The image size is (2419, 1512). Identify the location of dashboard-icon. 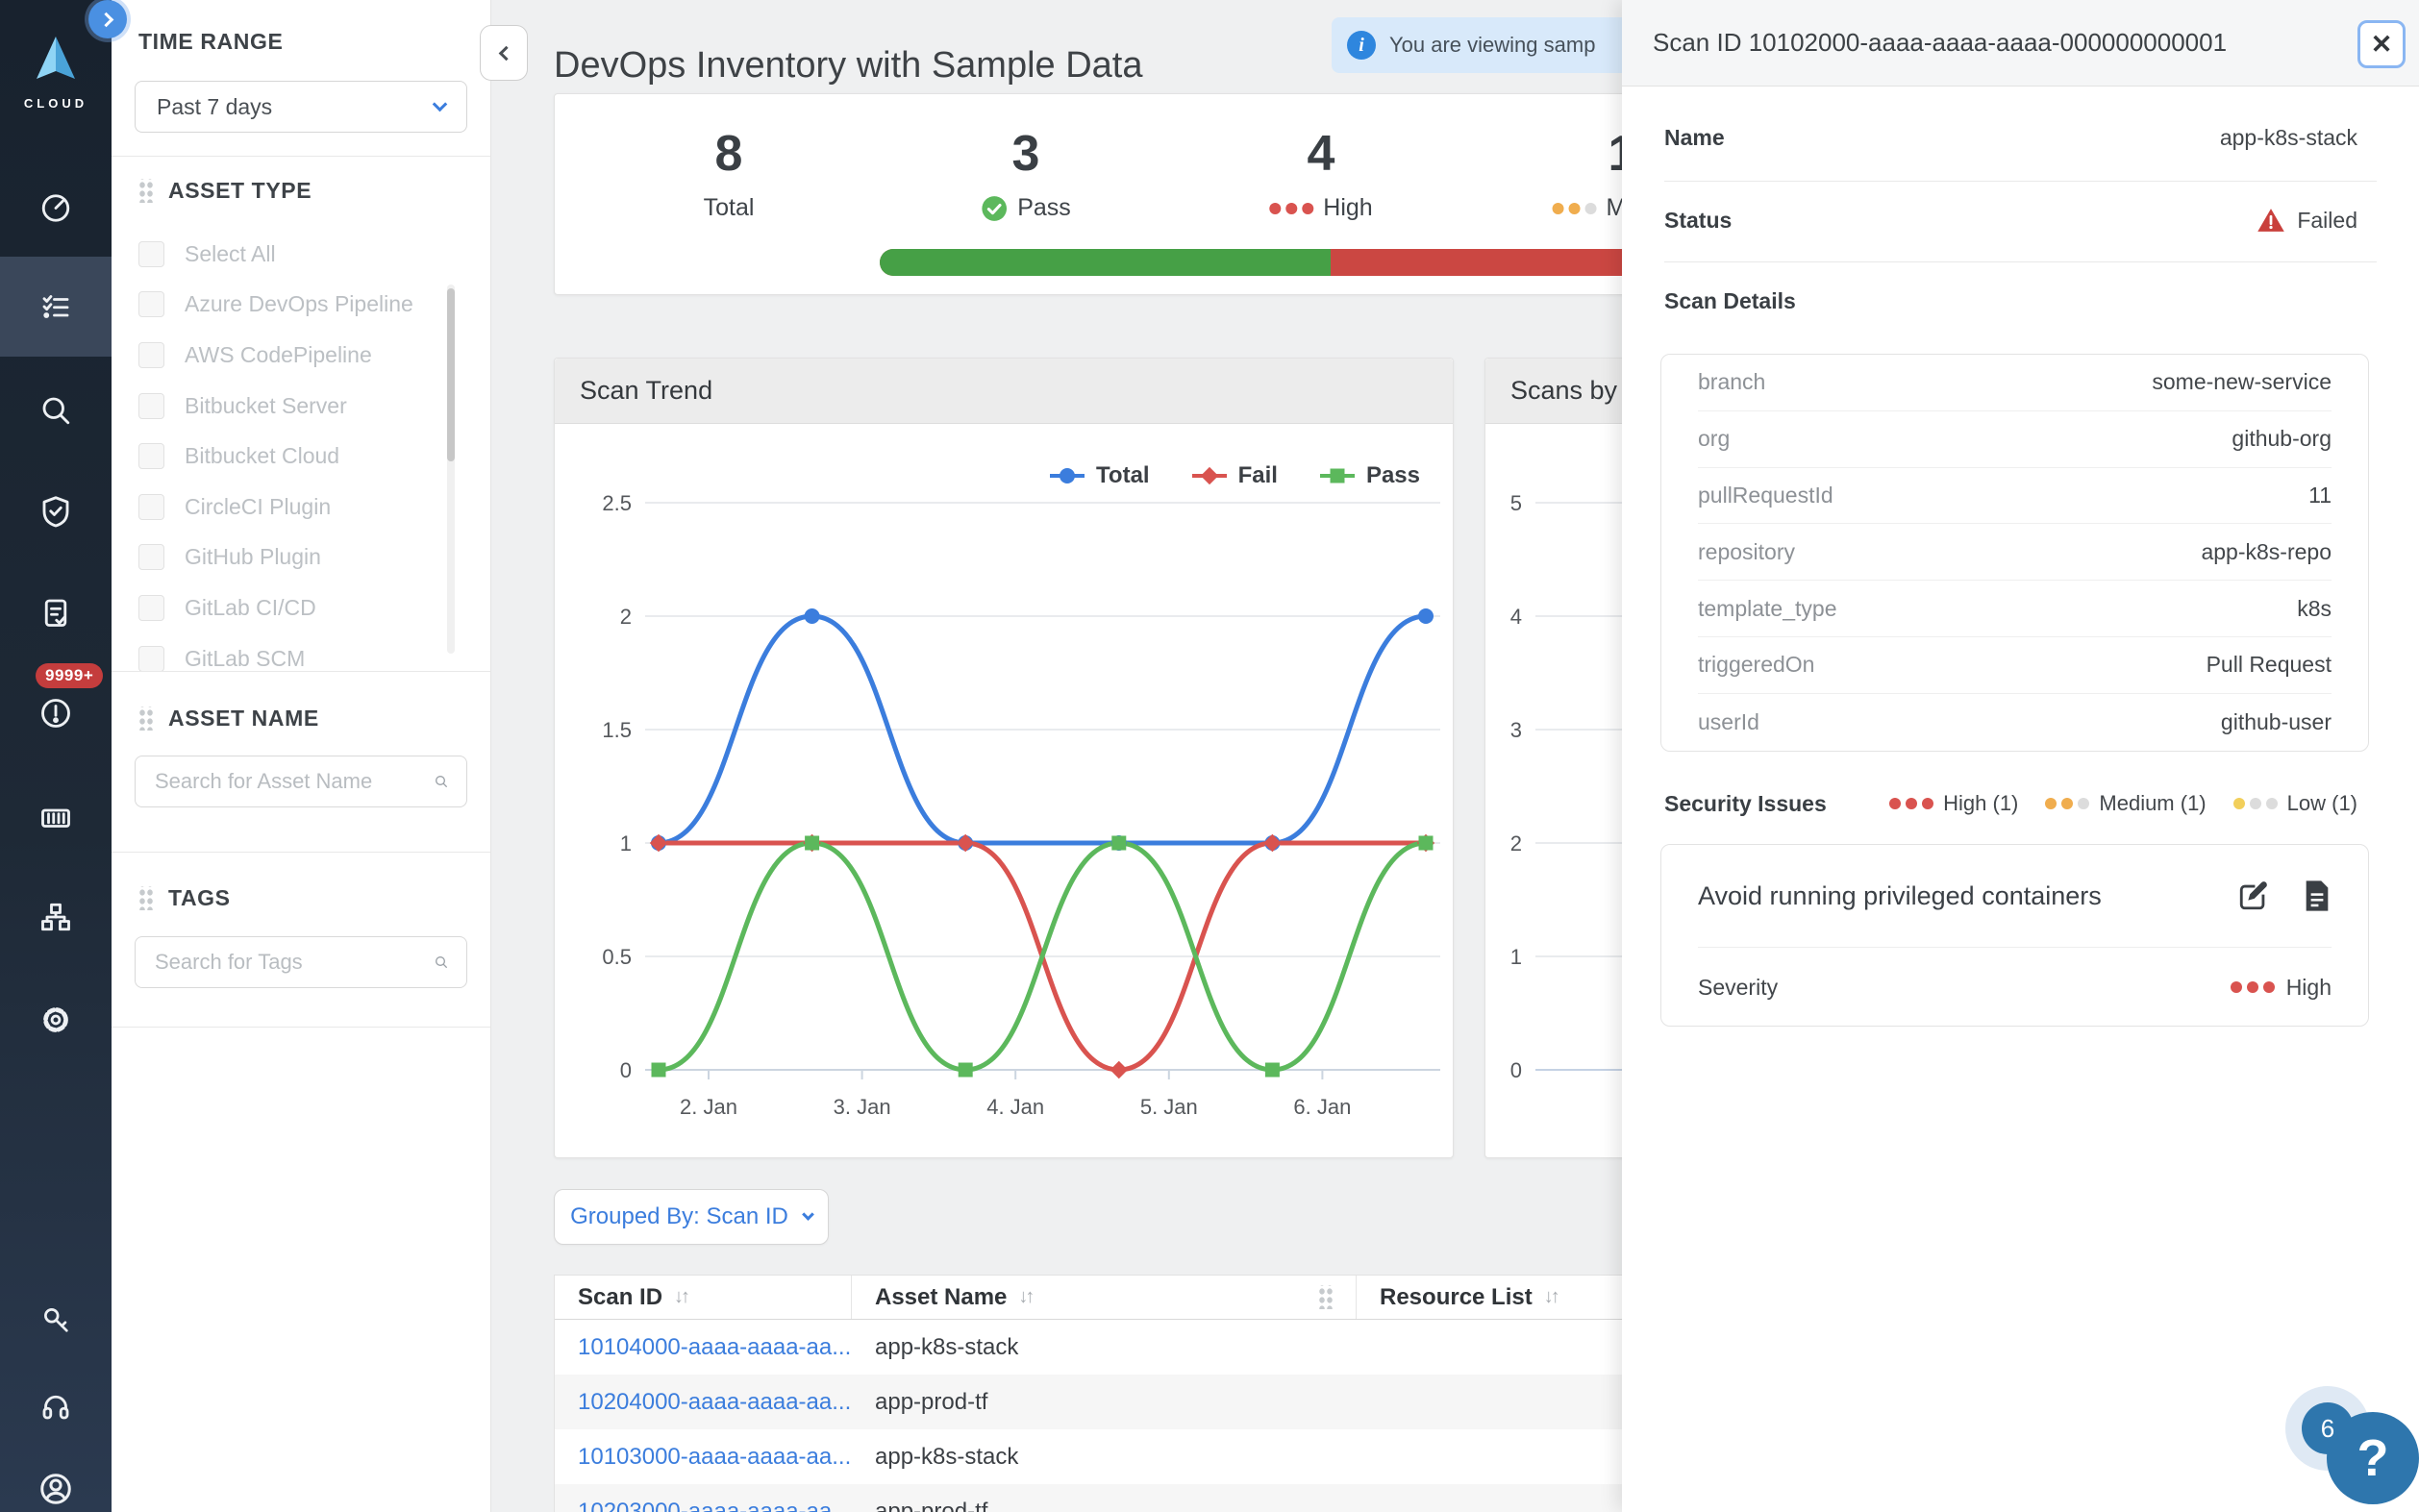
(56, 208).